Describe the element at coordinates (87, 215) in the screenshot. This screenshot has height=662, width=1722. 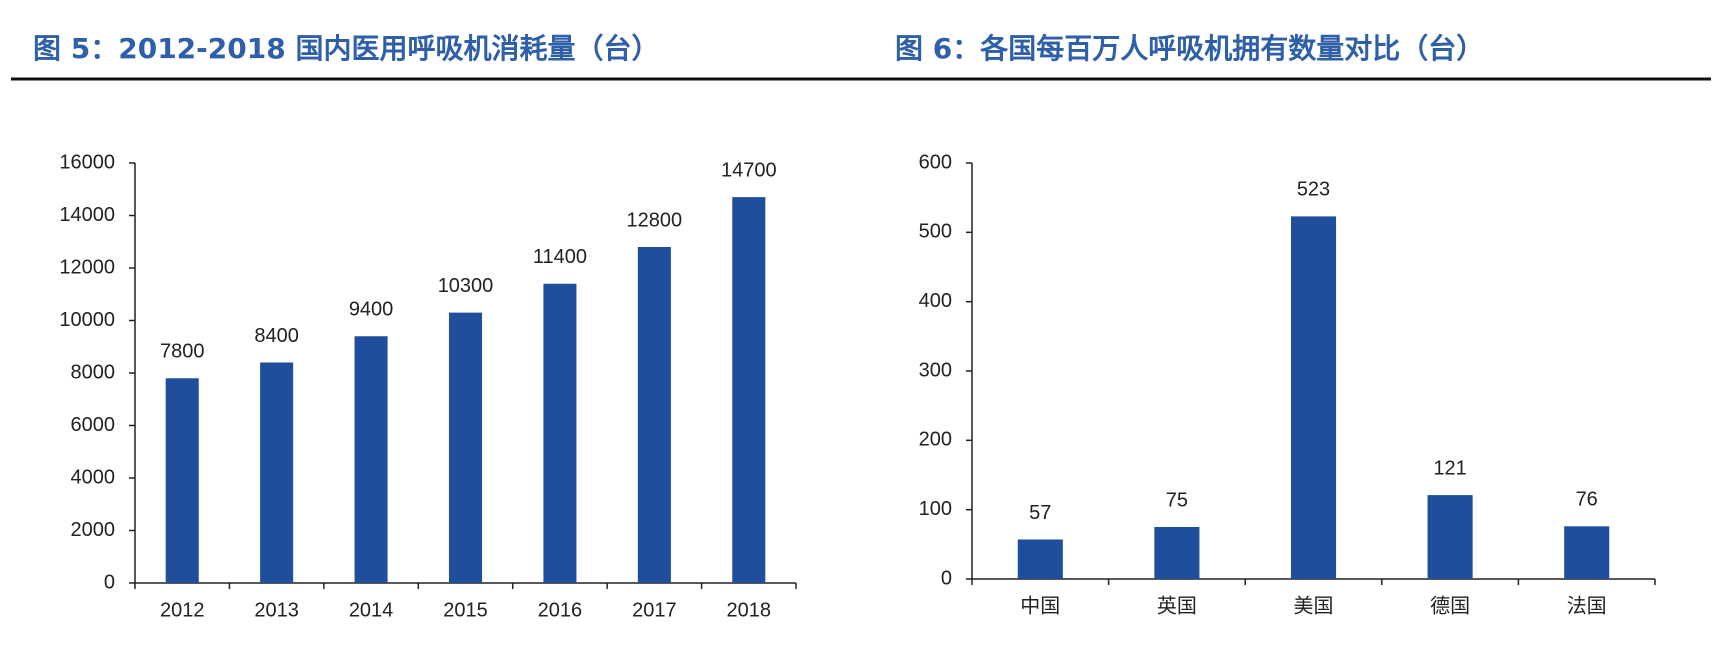
I see `y-tick-label: 14000` at that location.